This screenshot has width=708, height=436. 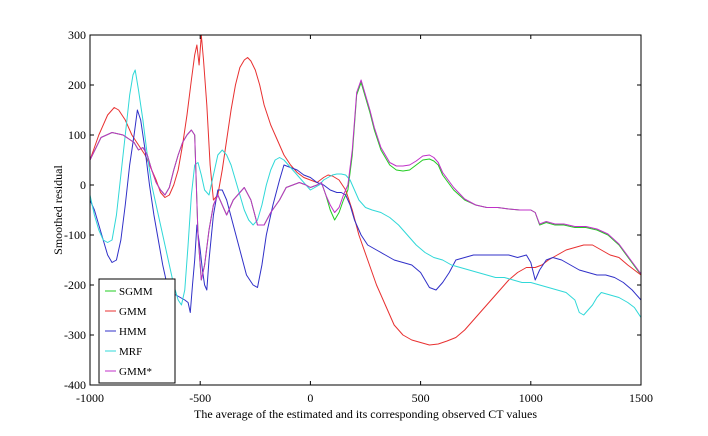 What do you see at coordinates (75, 335) in the screenshot?
I see `y-tick-label: -300` at bounding box center [75, 335].